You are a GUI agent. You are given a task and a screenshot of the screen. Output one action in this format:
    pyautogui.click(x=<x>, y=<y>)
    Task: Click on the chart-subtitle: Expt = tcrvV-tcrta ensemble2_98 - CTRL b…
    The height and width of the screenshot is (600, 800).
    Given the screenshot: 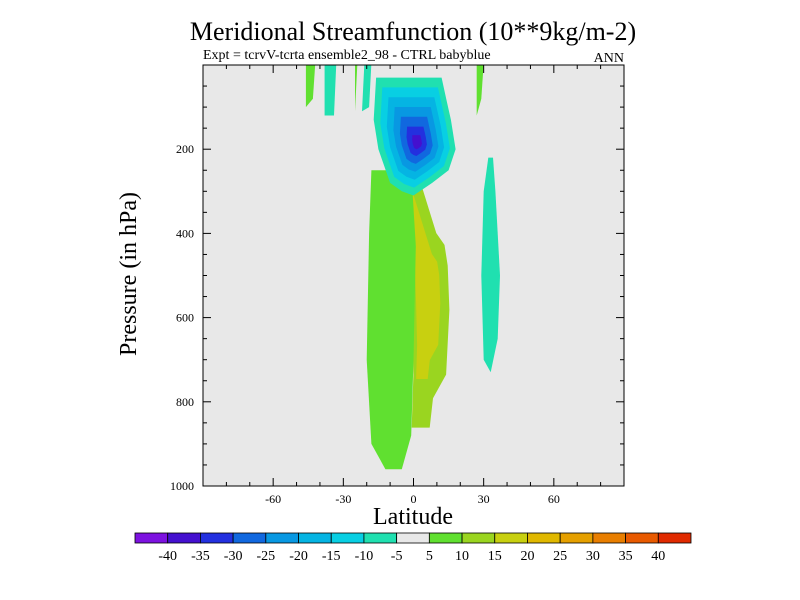 What is the action you would take?
    pyautogui.click(x=347, y=55)
    